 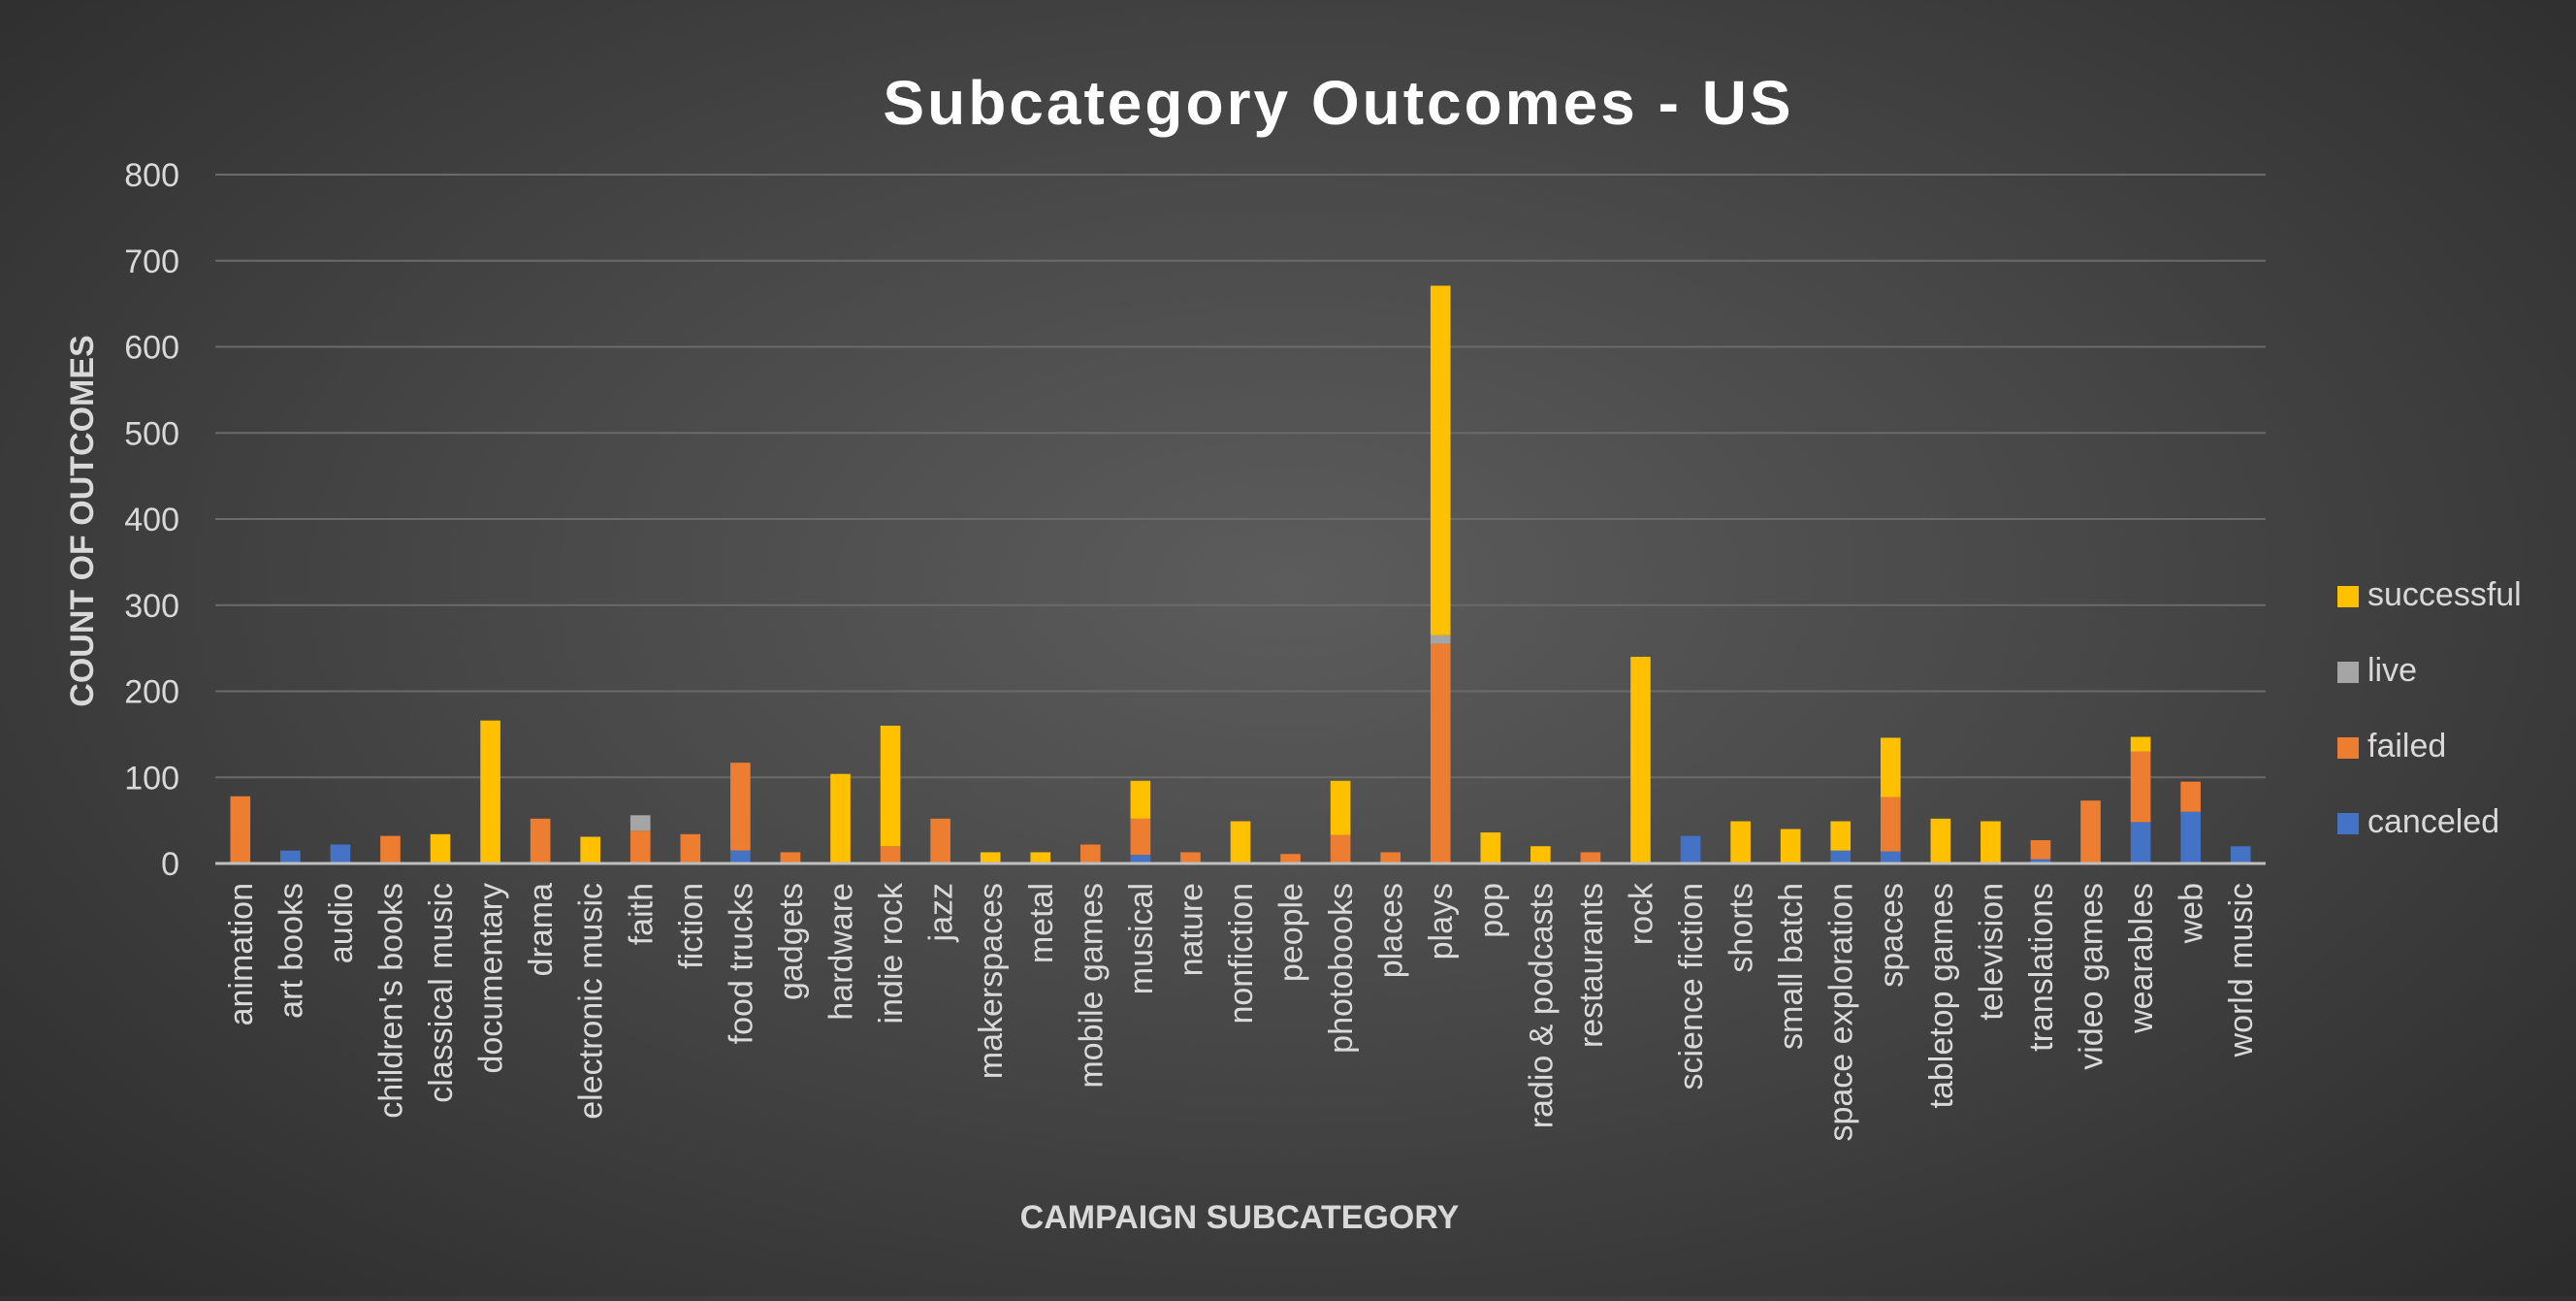 What do you see at coordinates (640, 823) in the screenshot?
I see `bar-live` at bounding box center [640, 823].